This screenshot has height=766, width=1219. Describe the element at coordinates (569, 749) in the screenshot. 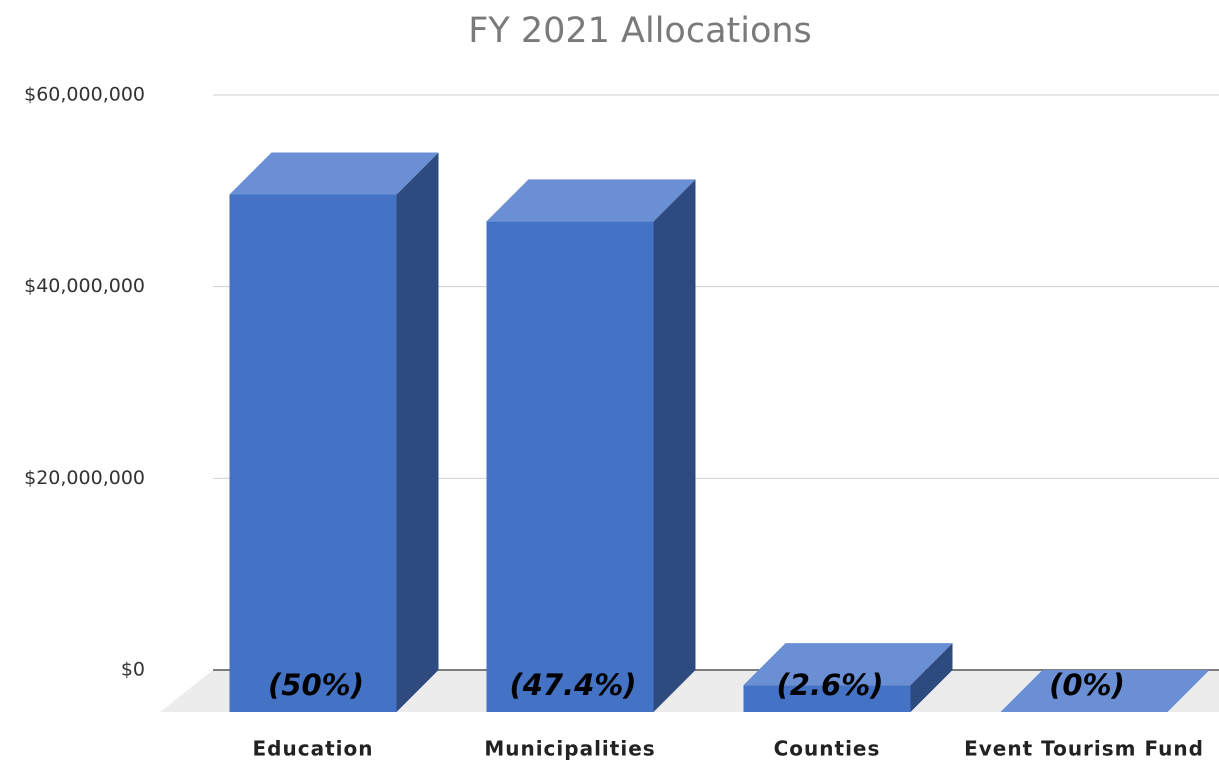

I see `x-tick-label: Municipalities` at that location.